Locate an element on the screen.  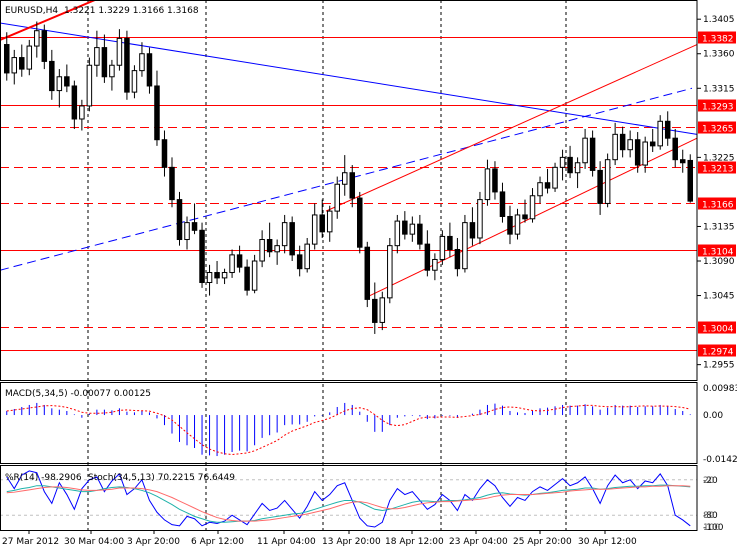
macd-panel is located at coordinates (348, 429).